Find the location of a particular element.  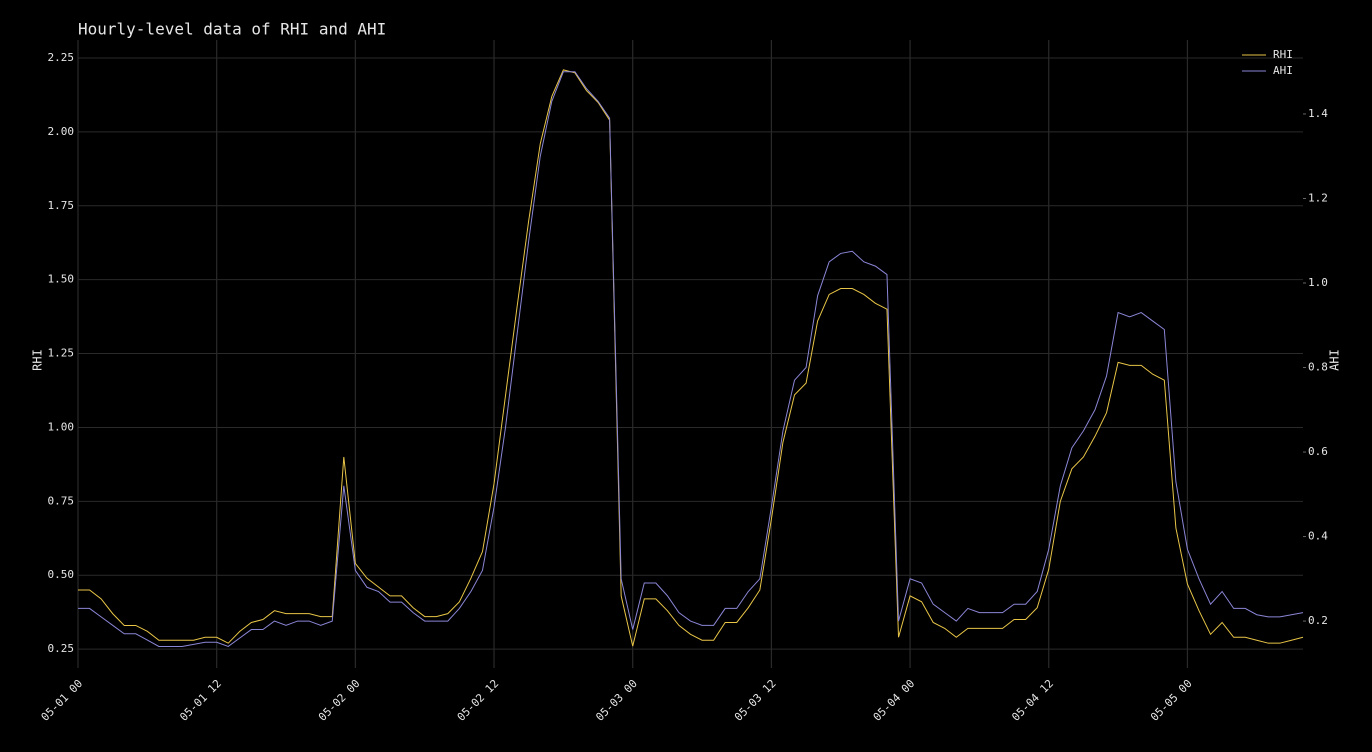

y-tick-label: 1.75 is located at coordinates (61, 205).